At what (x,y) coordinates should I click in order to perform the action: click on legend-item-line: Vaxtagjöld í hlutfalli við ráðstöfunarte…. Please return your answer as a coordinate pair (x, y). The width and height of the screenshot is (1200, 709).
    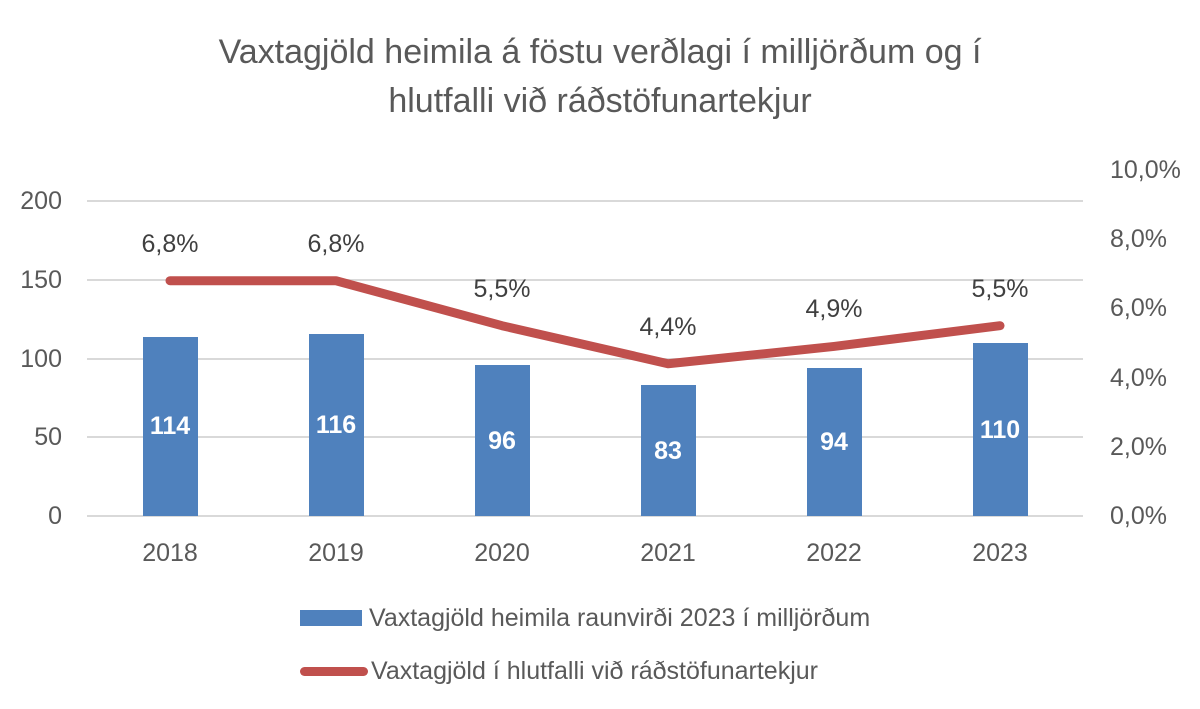
    Looking at the image, I should click on (559, 671).